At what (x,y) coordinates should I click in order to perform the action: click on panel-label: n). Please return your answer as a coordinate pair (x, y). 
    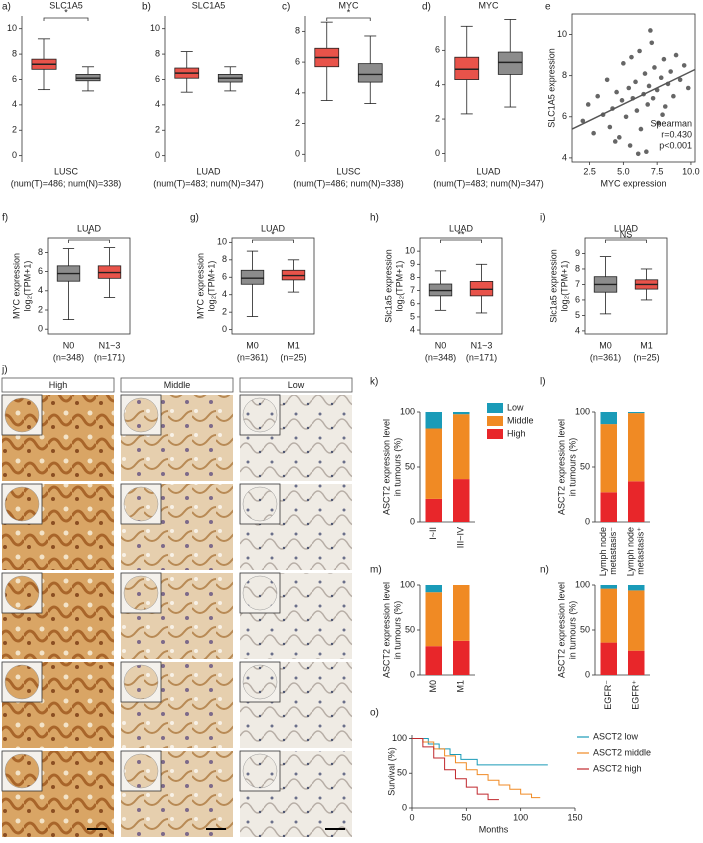
    Looking at the image, I should click on (544, 570).